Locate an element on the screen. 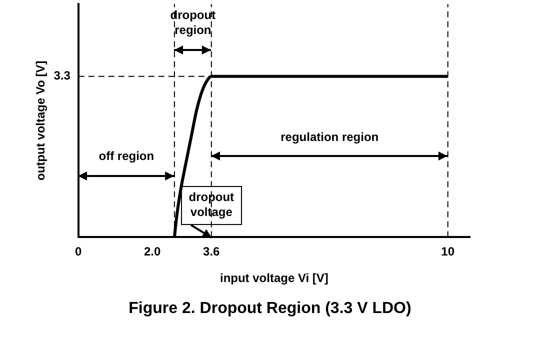 Image resolution: width=540 pixels, height=347 pixels. annotation: off region is located at coordinates (126, 156).